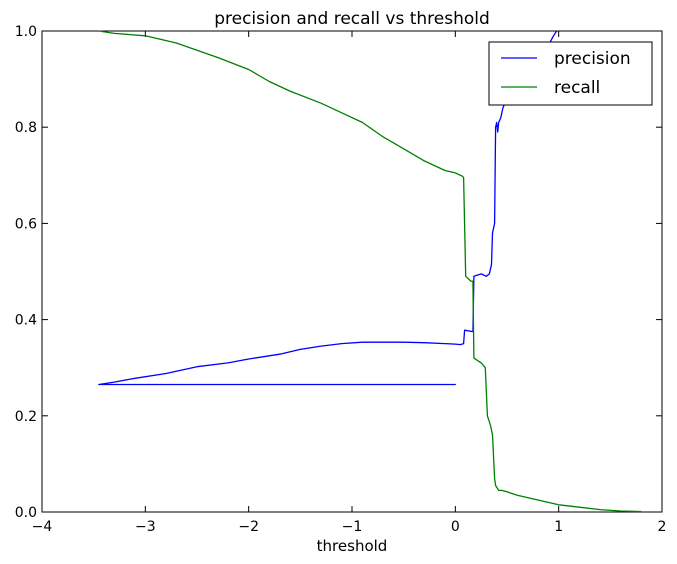 This screenshot has width=677, height=564. I want to click on y-tick-label: 0.0, so click(26, 513).